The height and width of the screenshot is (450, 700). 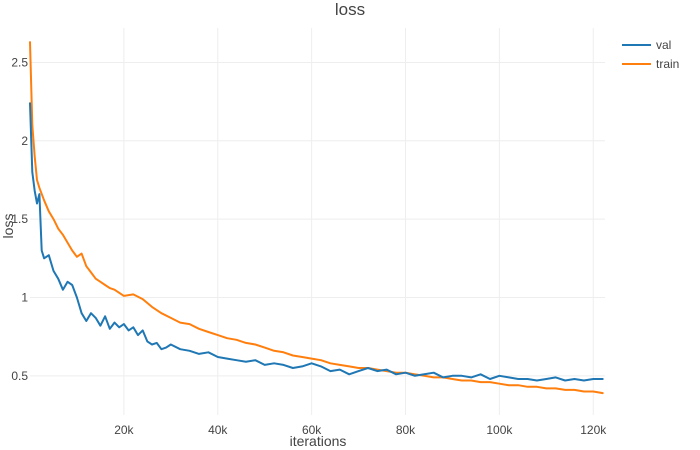 What do you see at coordinates (650, 54) in the screenshot?
I see `legend: val train` at bounding box center [650, 54].